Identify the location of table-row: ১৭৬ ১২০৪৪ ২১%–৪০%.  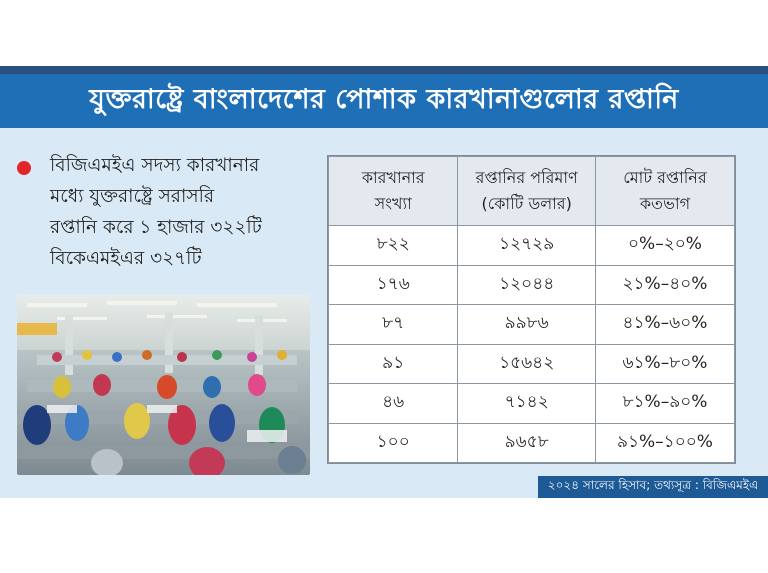
(531, 284).